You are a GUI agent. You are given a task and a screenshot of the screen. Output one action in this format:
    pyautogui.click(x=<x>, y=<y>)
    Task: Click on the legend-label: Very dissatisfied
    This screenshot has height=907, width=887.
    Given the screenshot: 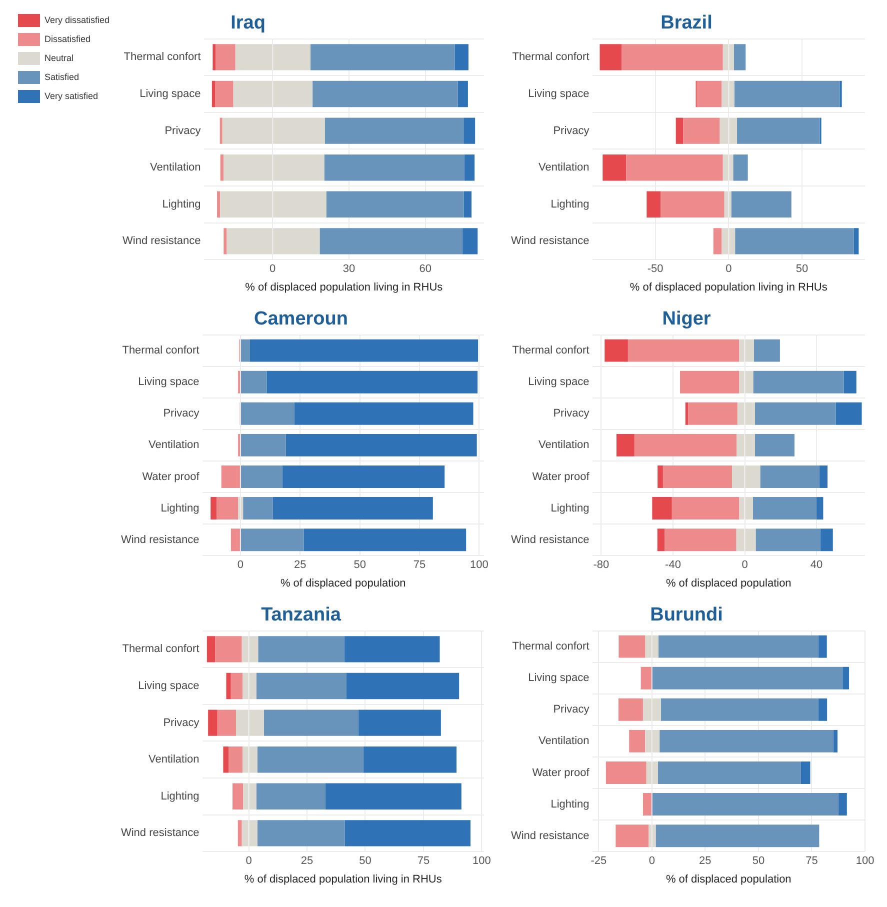 What is the action you would take?
    pyautogui.click(x=77, y=19)
    